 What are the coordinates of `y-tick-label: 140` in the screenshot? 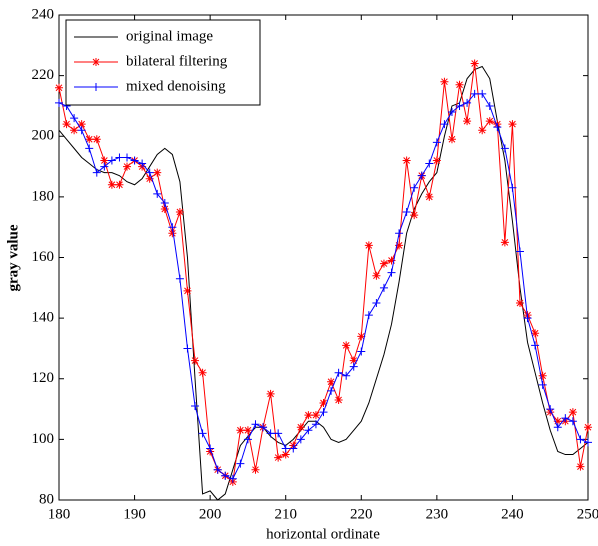 It's located at (43, 318).